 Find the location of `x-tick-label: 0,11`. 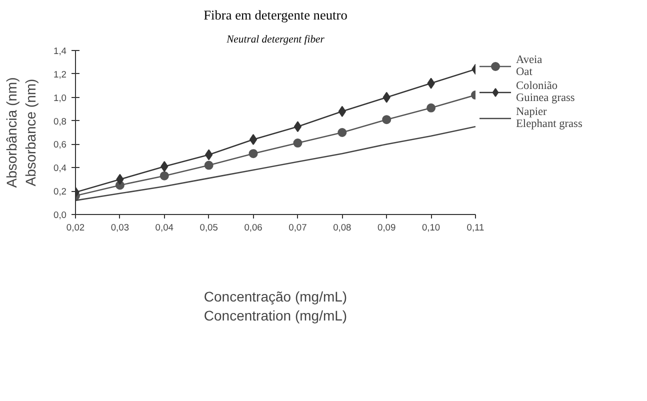

x-tick-label: 0,11 is located at coordinates (475, 227).